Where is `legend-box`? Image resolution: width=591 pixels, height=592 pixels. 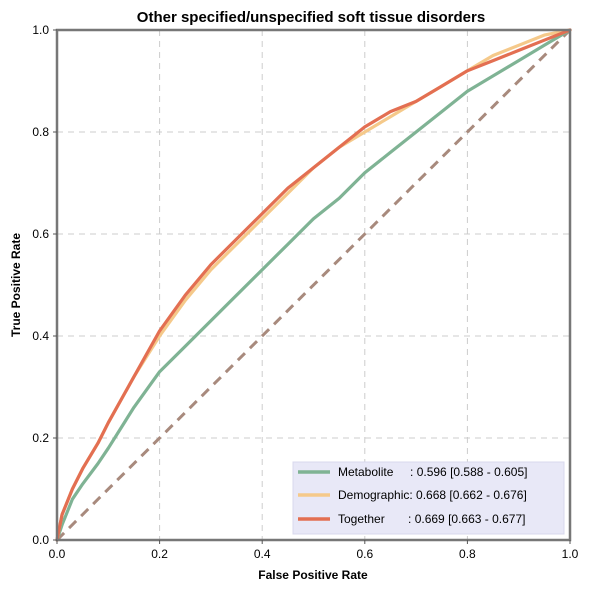 legend-box is located at coordinates (428, 498).